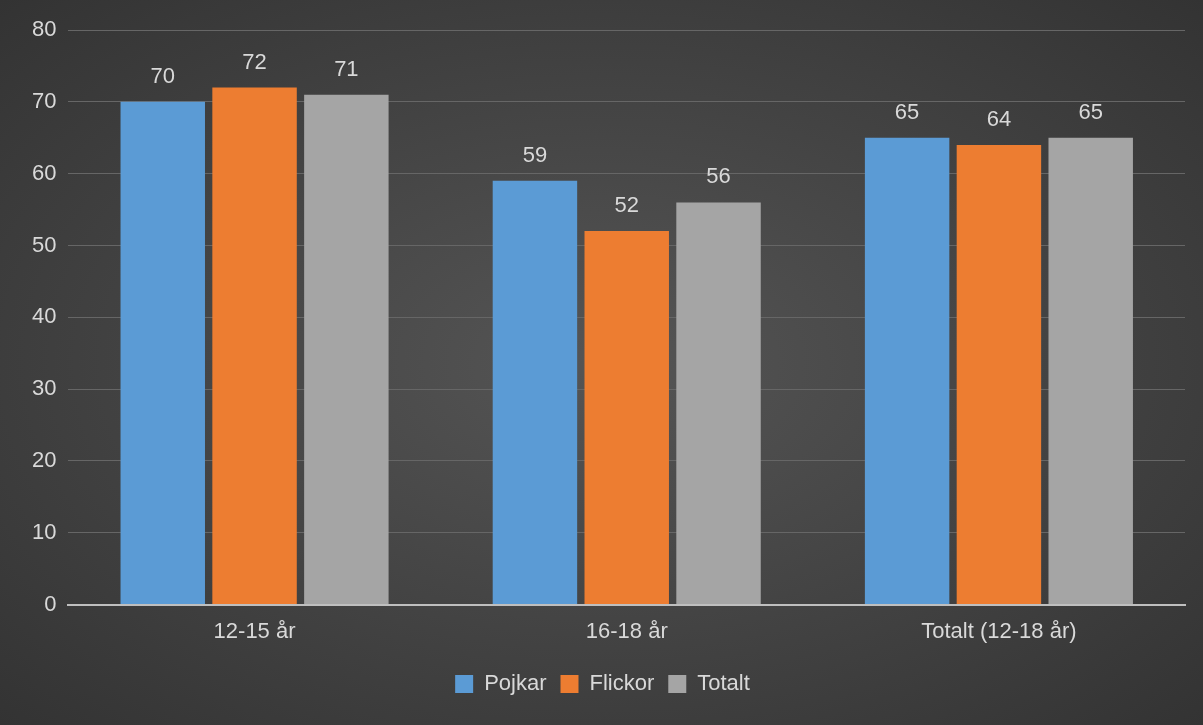 The width and height of the screenshot is (1203, 725). Describe the element at coordinates (44, 29) in the screenshot. I see `y-tick-label: 80` at that location.